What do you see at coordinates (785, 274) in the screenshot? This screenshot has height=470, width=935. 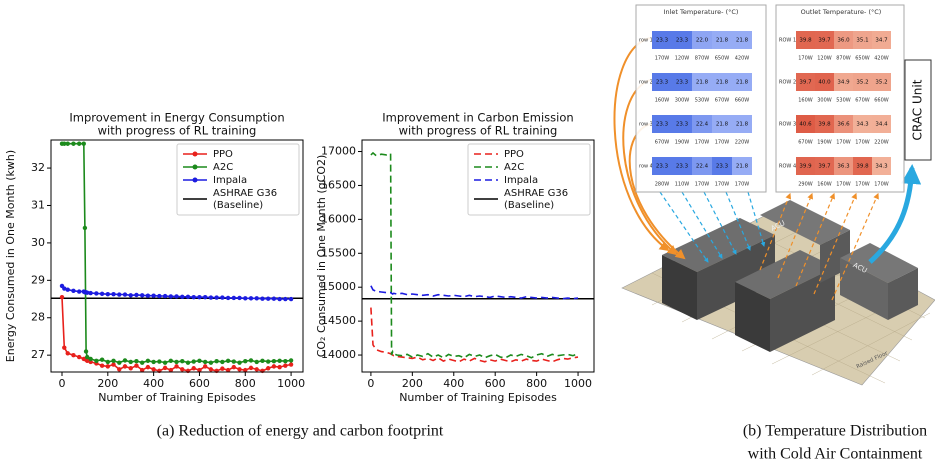 I see `rack-top` at bounding box center [785, 274].